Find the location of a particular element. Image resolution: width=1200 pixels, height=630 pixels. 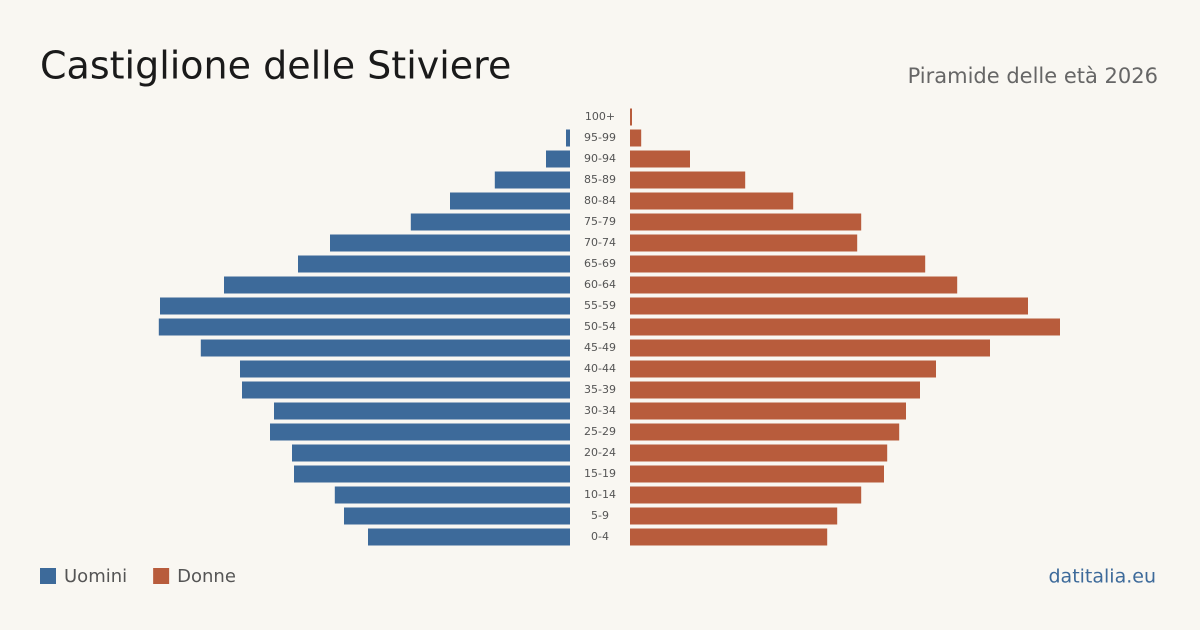

category-label: 15-19 is located at coordinates (600, 473).